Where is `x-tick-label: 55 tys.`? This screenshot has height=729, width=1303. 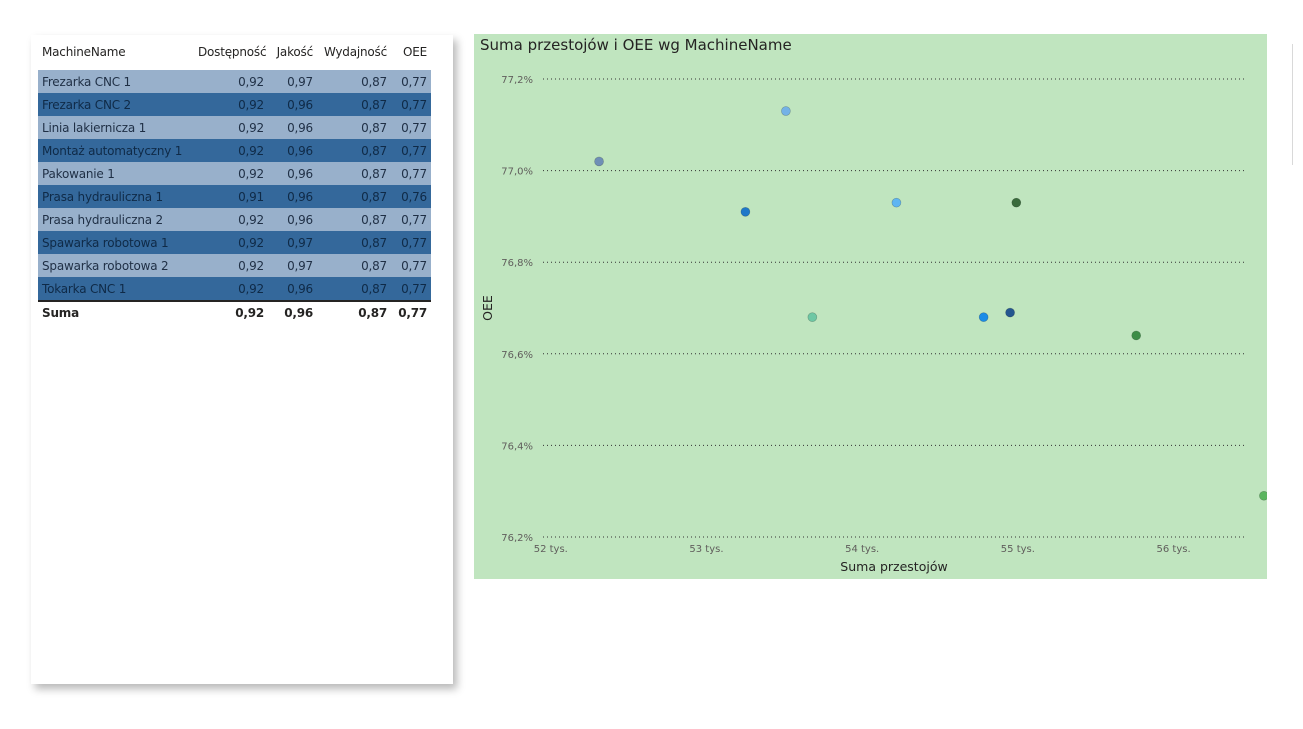 x-tick-label: 55 tys. is located at coordinates (1018, 549).